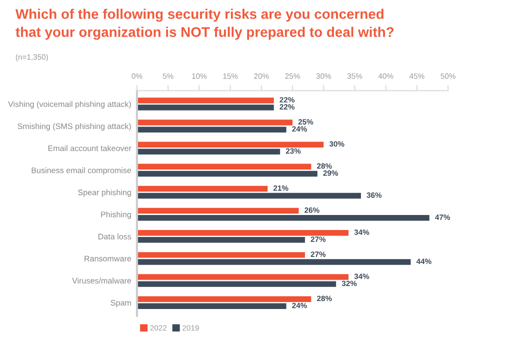 The height and width of the screenshot is (349, 515). Describe the element at coordinates (204, 24) in the screenshot. I see `chart-title: Which of the following security risks are you concerned that your organization is NOT fully prepared to deal with?` at that location.